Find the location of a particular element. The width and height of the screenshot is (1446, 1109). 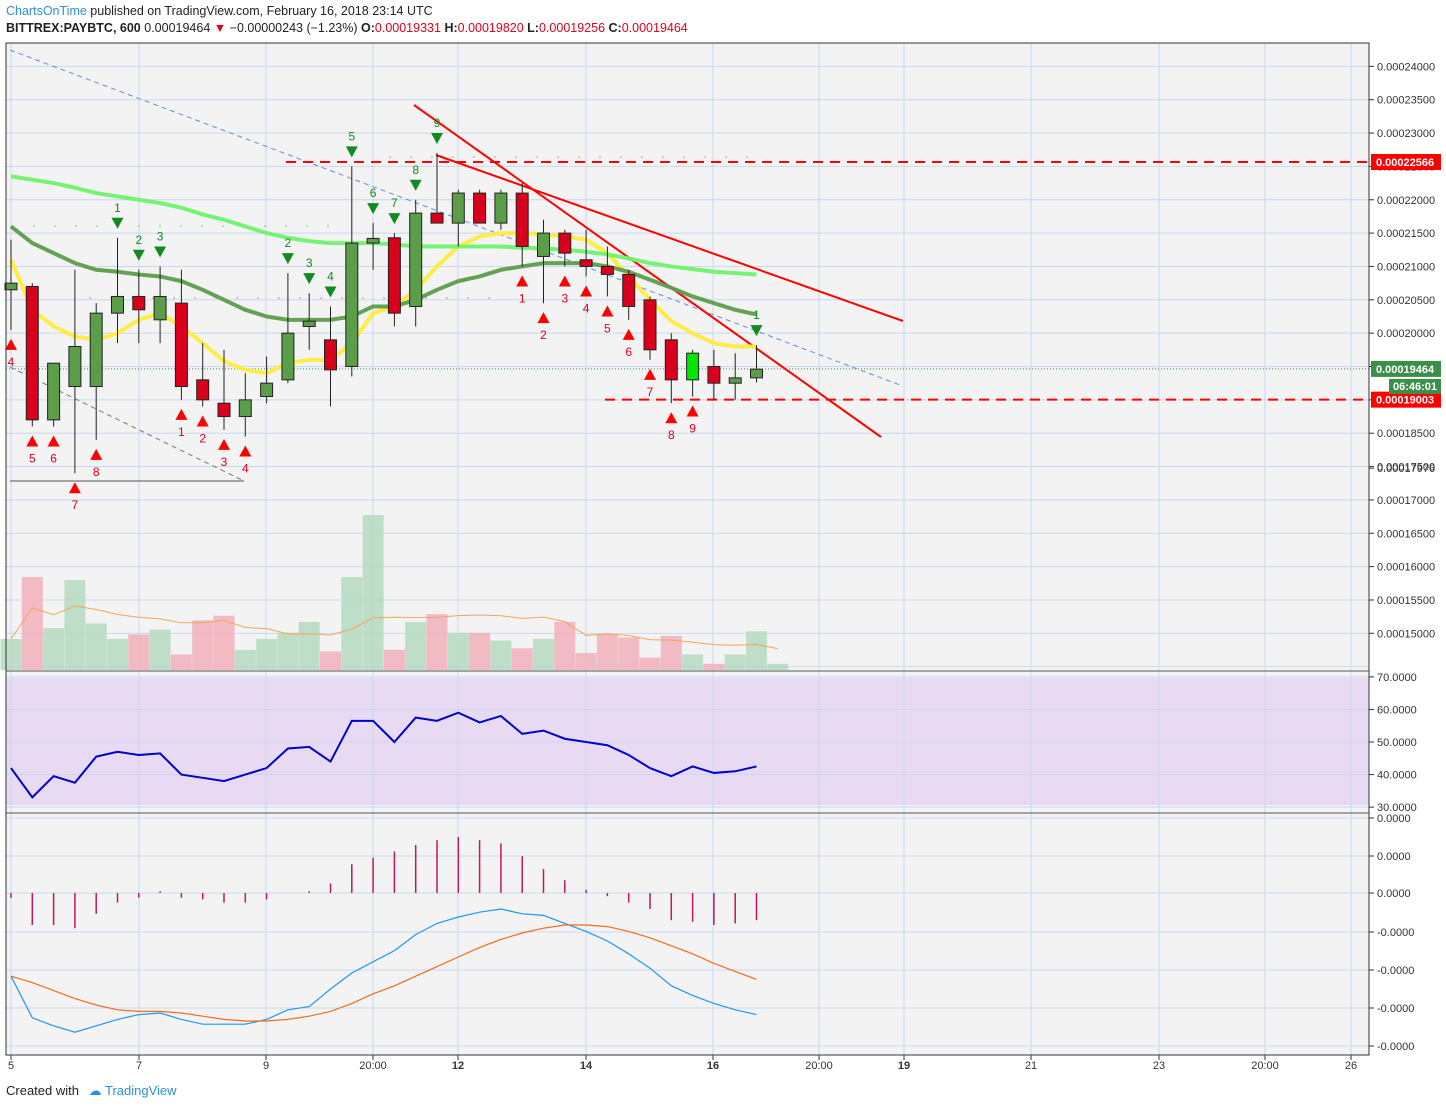

y-tick-label: 0.00022000 is located at coordinates (1406, 201).